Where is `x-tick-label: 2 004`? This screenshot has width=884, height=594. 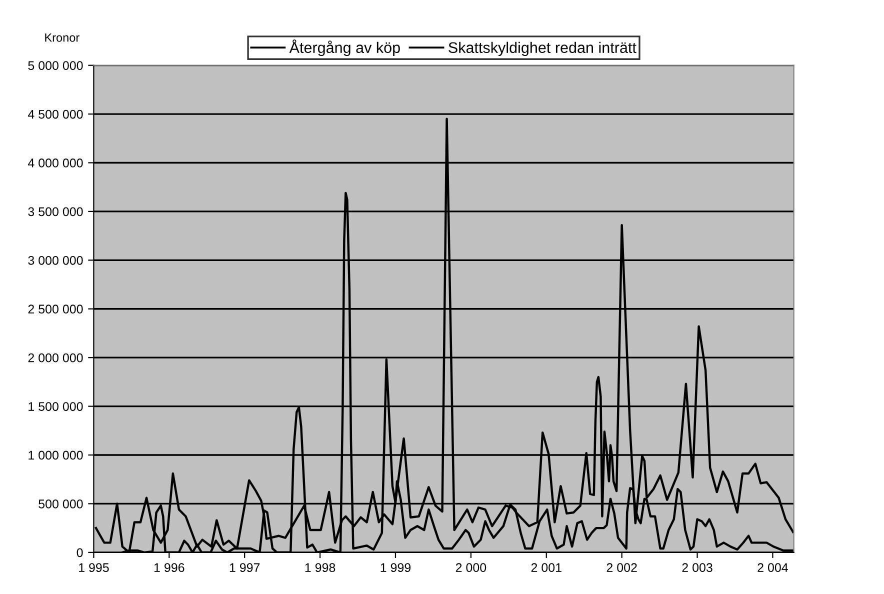 x-tick-label: 2 004 is located at coordinates (773, 567).